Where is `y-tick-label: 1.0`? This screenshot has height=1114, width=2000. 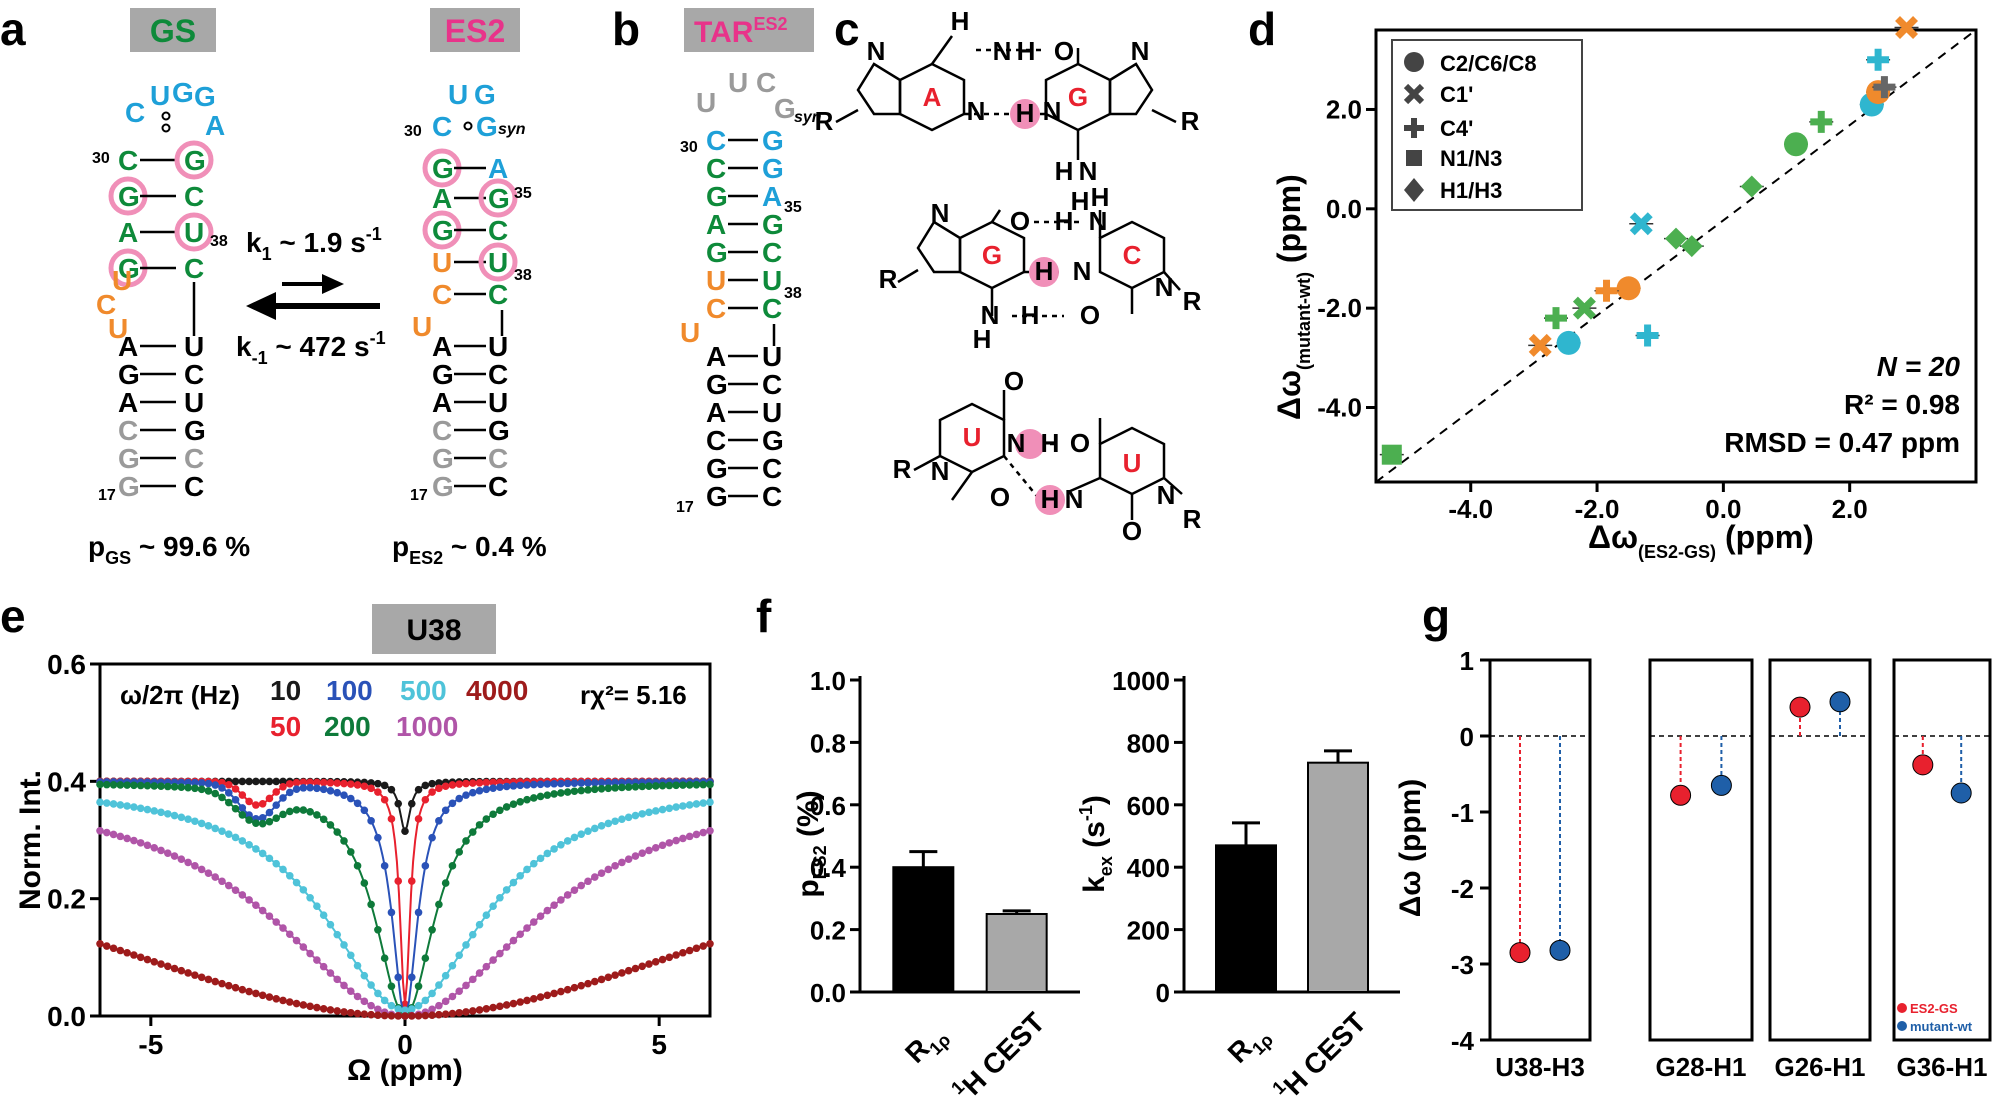 y-tick-label: 1.0 is located at coordinates (828, 681).